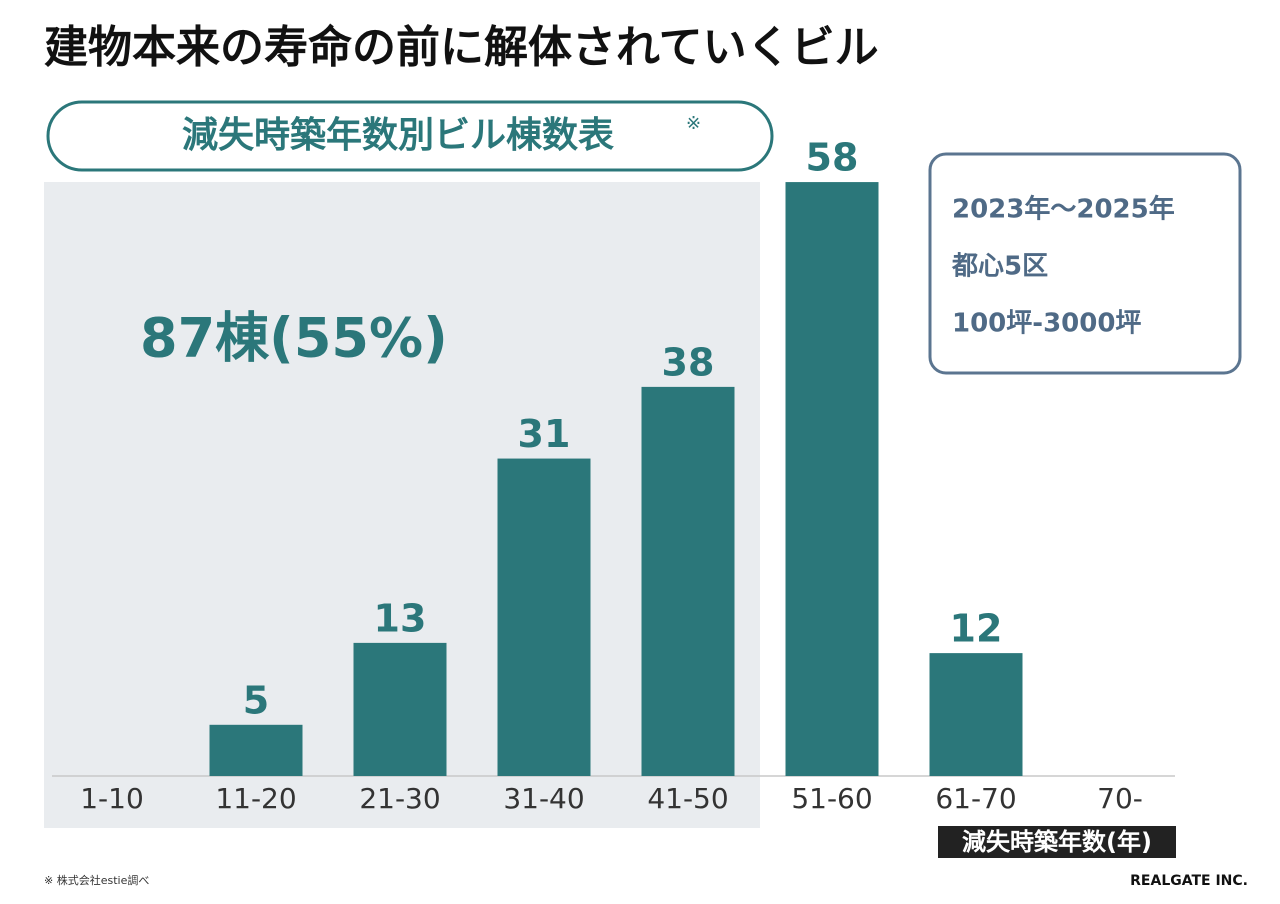  What do you see at coordinates (975, 798) in the screenshot?
I see `x-tick-label: 61-70` at bounding box center [975, 798].